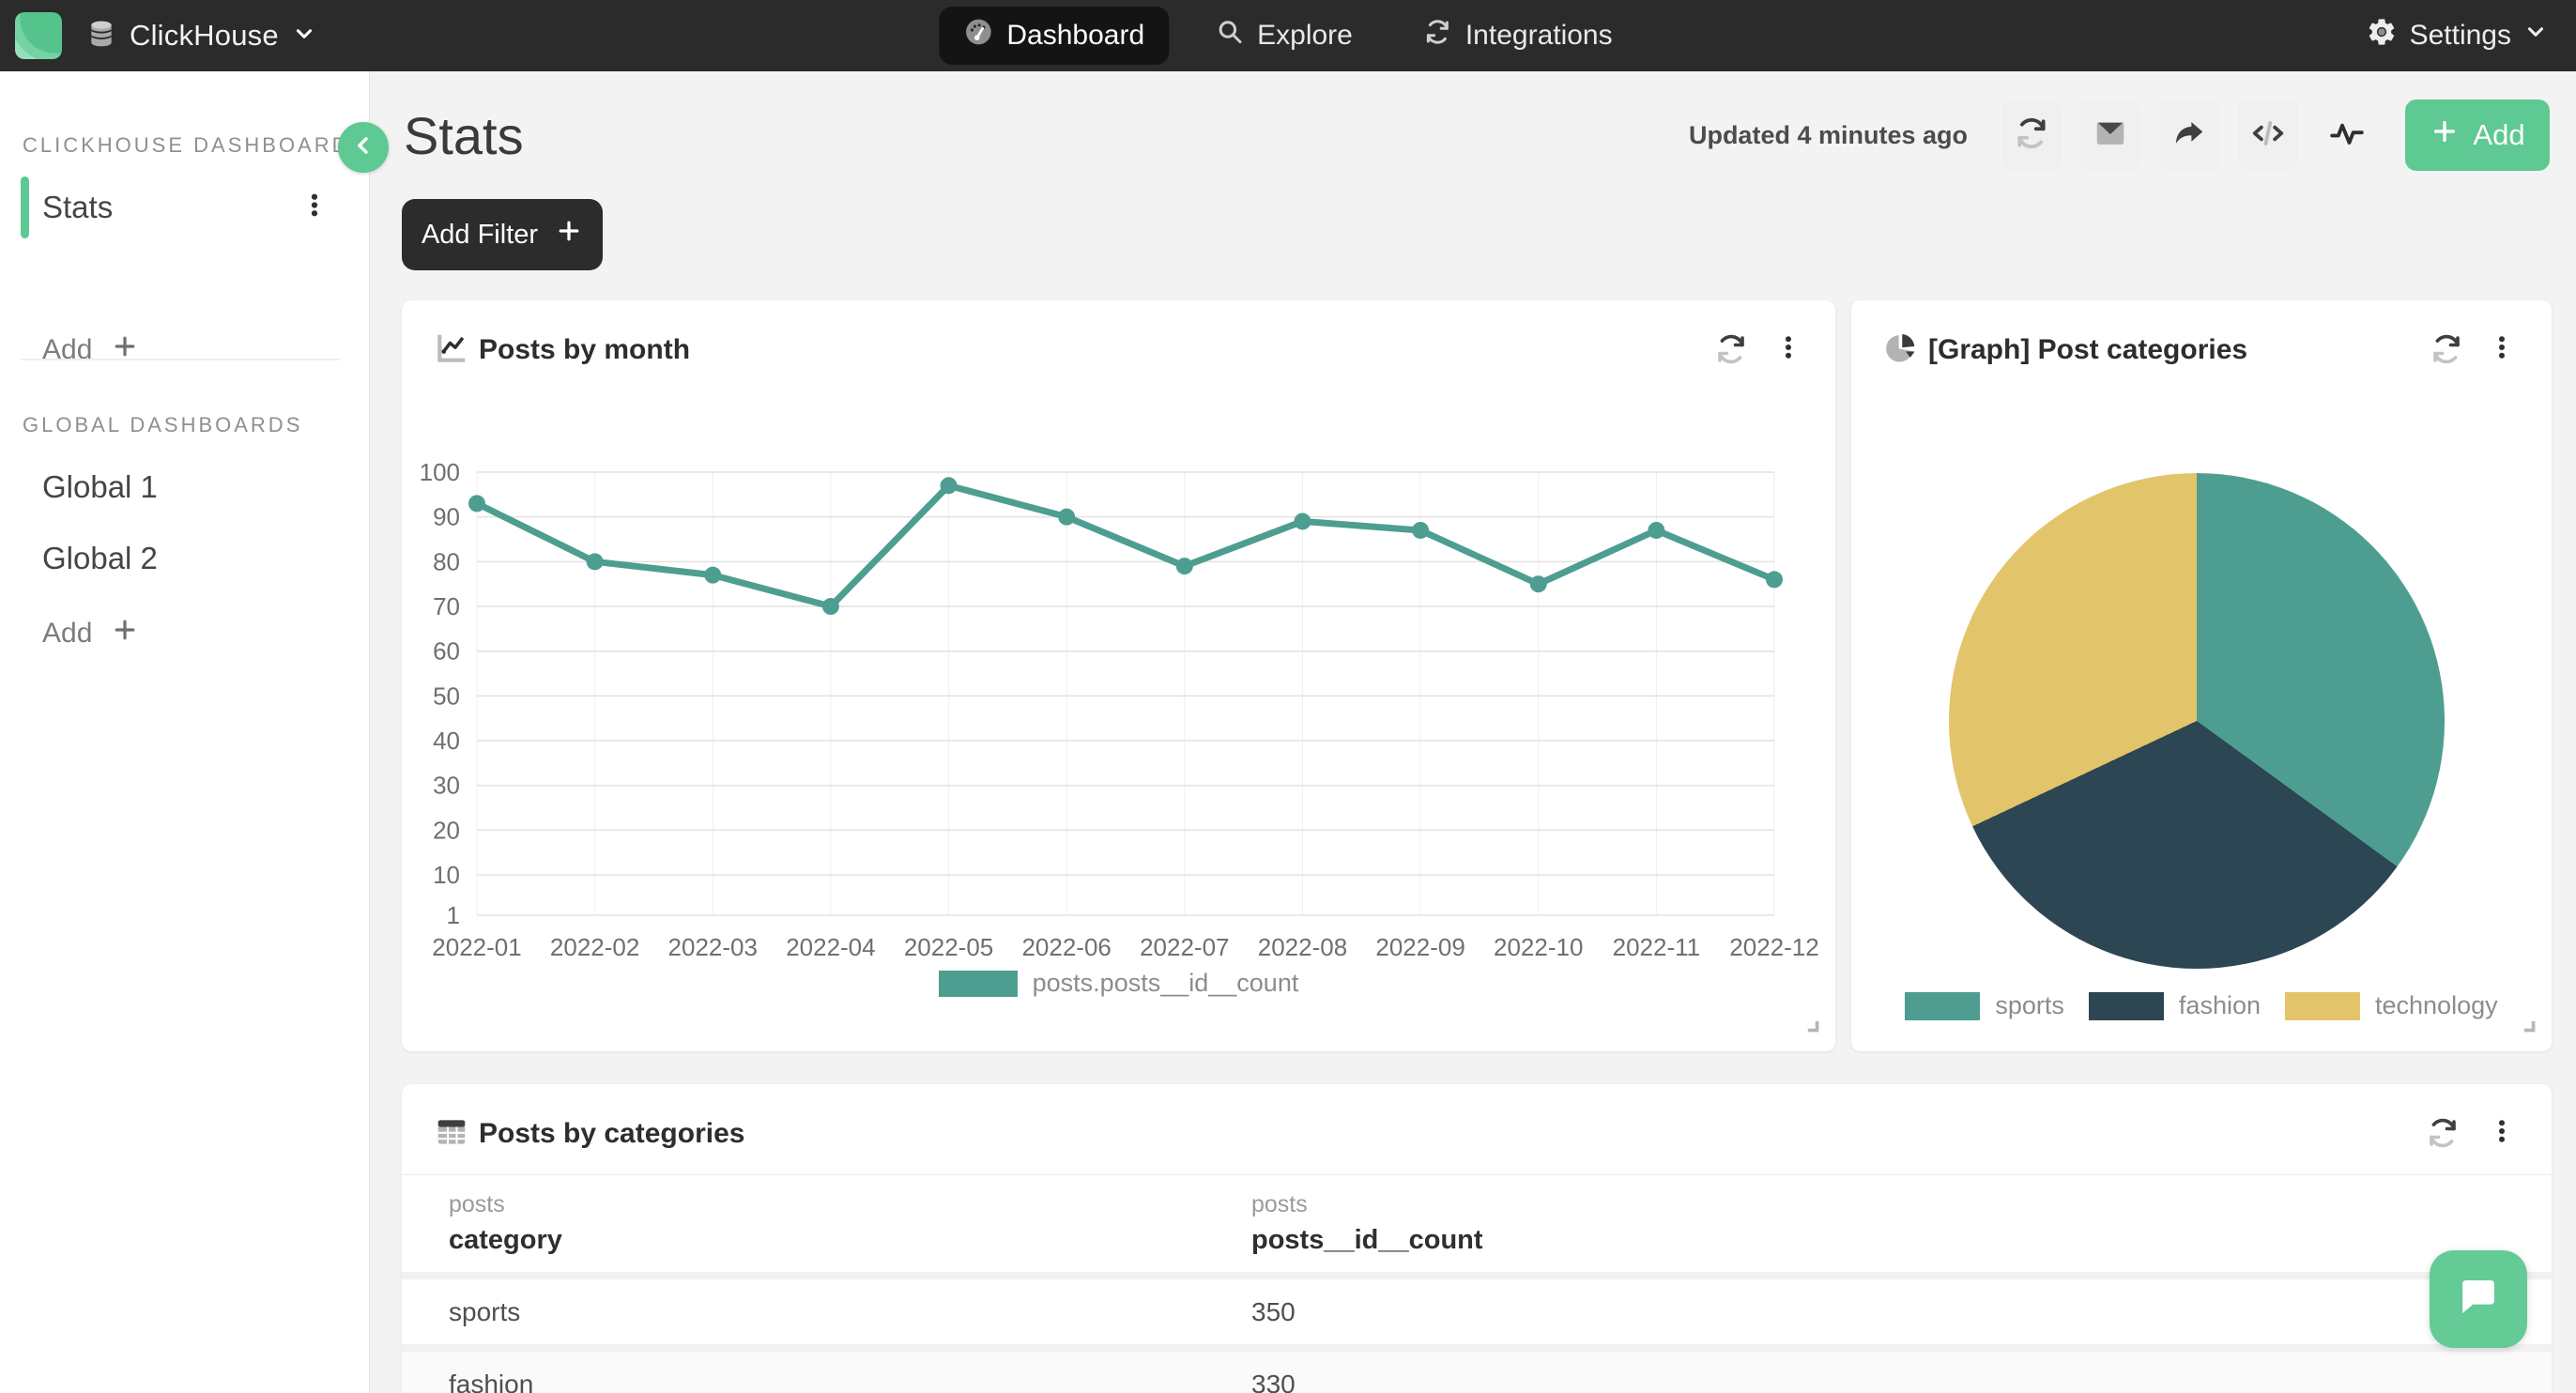  Describe the element at coordinates (2460, 35) in the screenshot. I see `settings-label: Settings` at that location.